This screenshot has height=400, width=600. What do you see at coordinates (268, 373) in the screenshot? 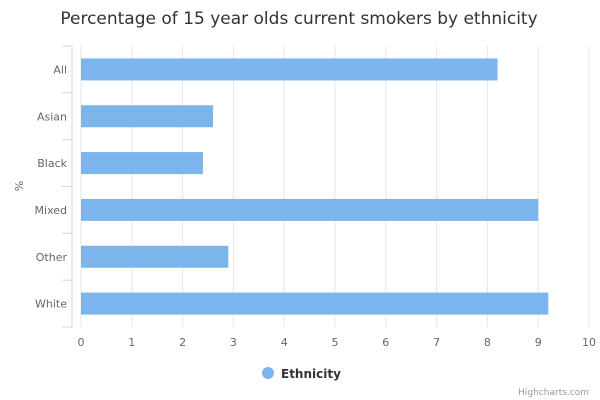
I see `legend-marker` at bounding box center [268, 373].